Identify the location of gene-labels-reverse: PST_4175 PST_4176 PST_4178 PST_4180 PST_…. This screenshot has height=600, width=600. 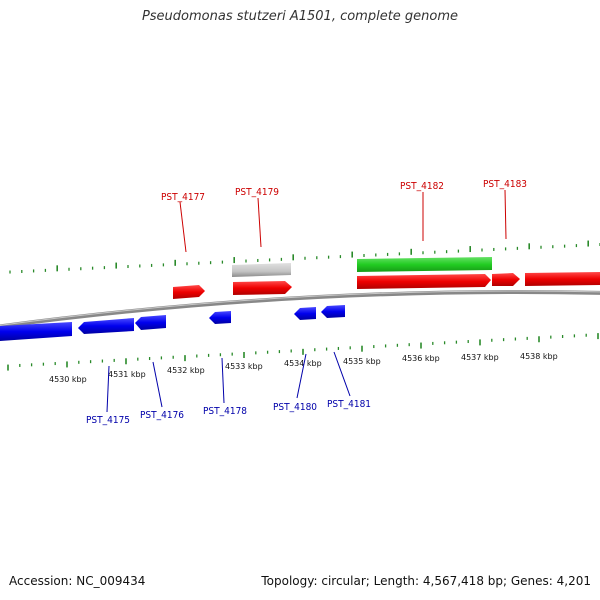
(228, 388).